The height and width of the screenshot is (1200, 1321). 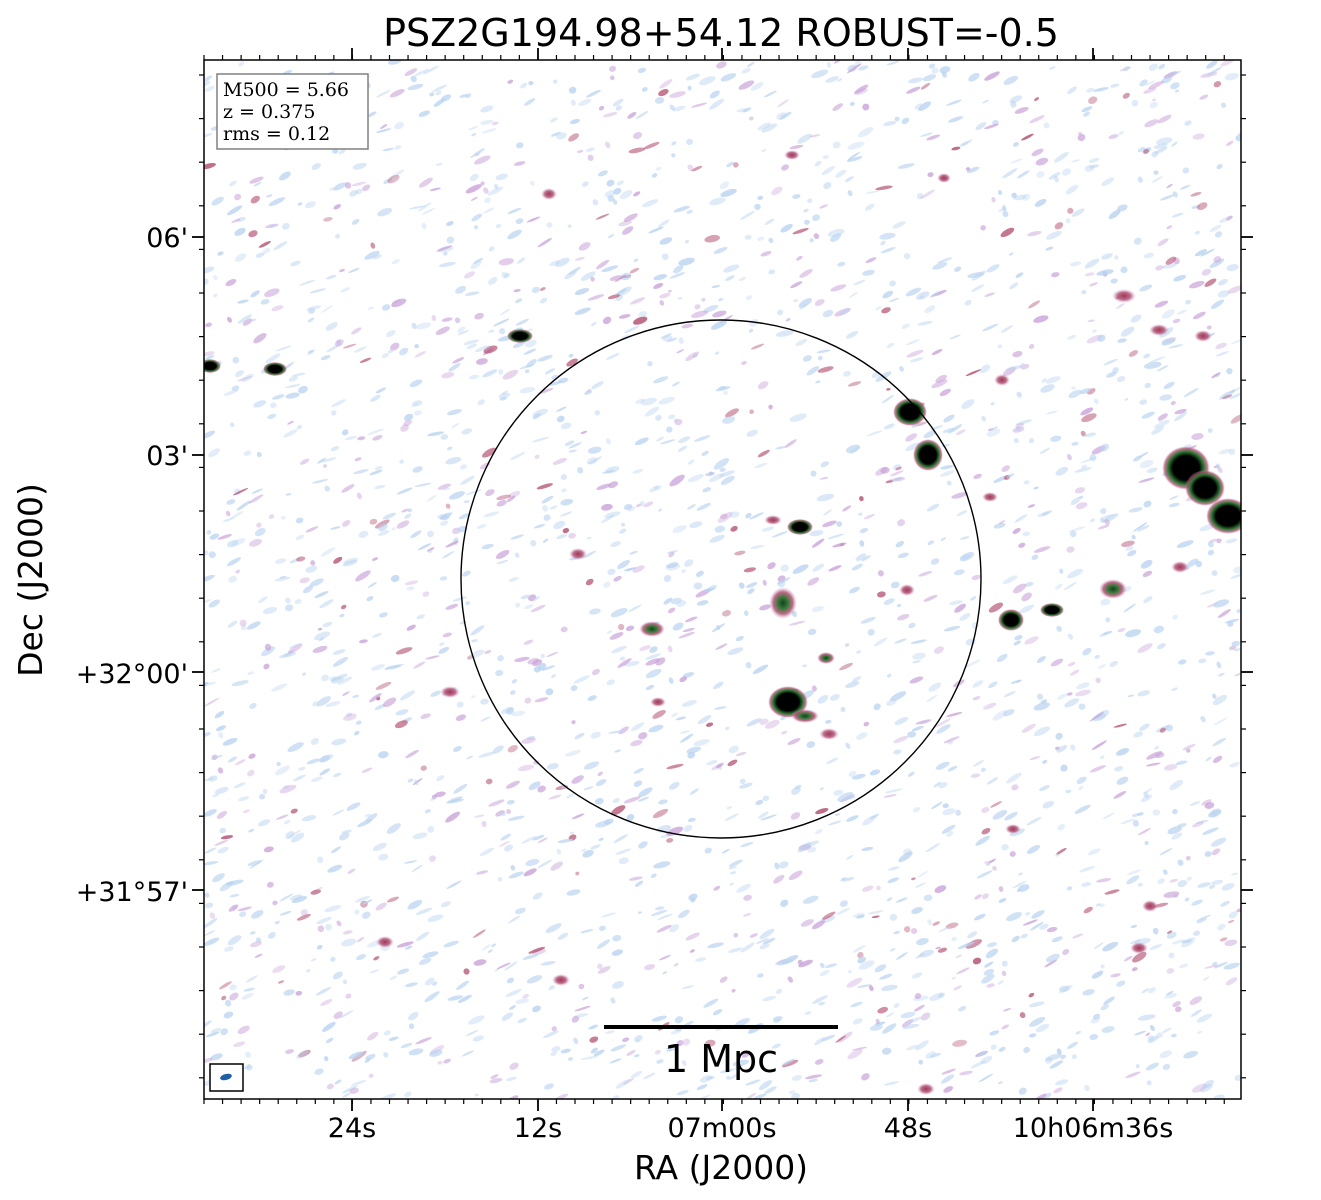 I want to click on scale-bar: 1 Mpc, so click(x=721, y=1053).